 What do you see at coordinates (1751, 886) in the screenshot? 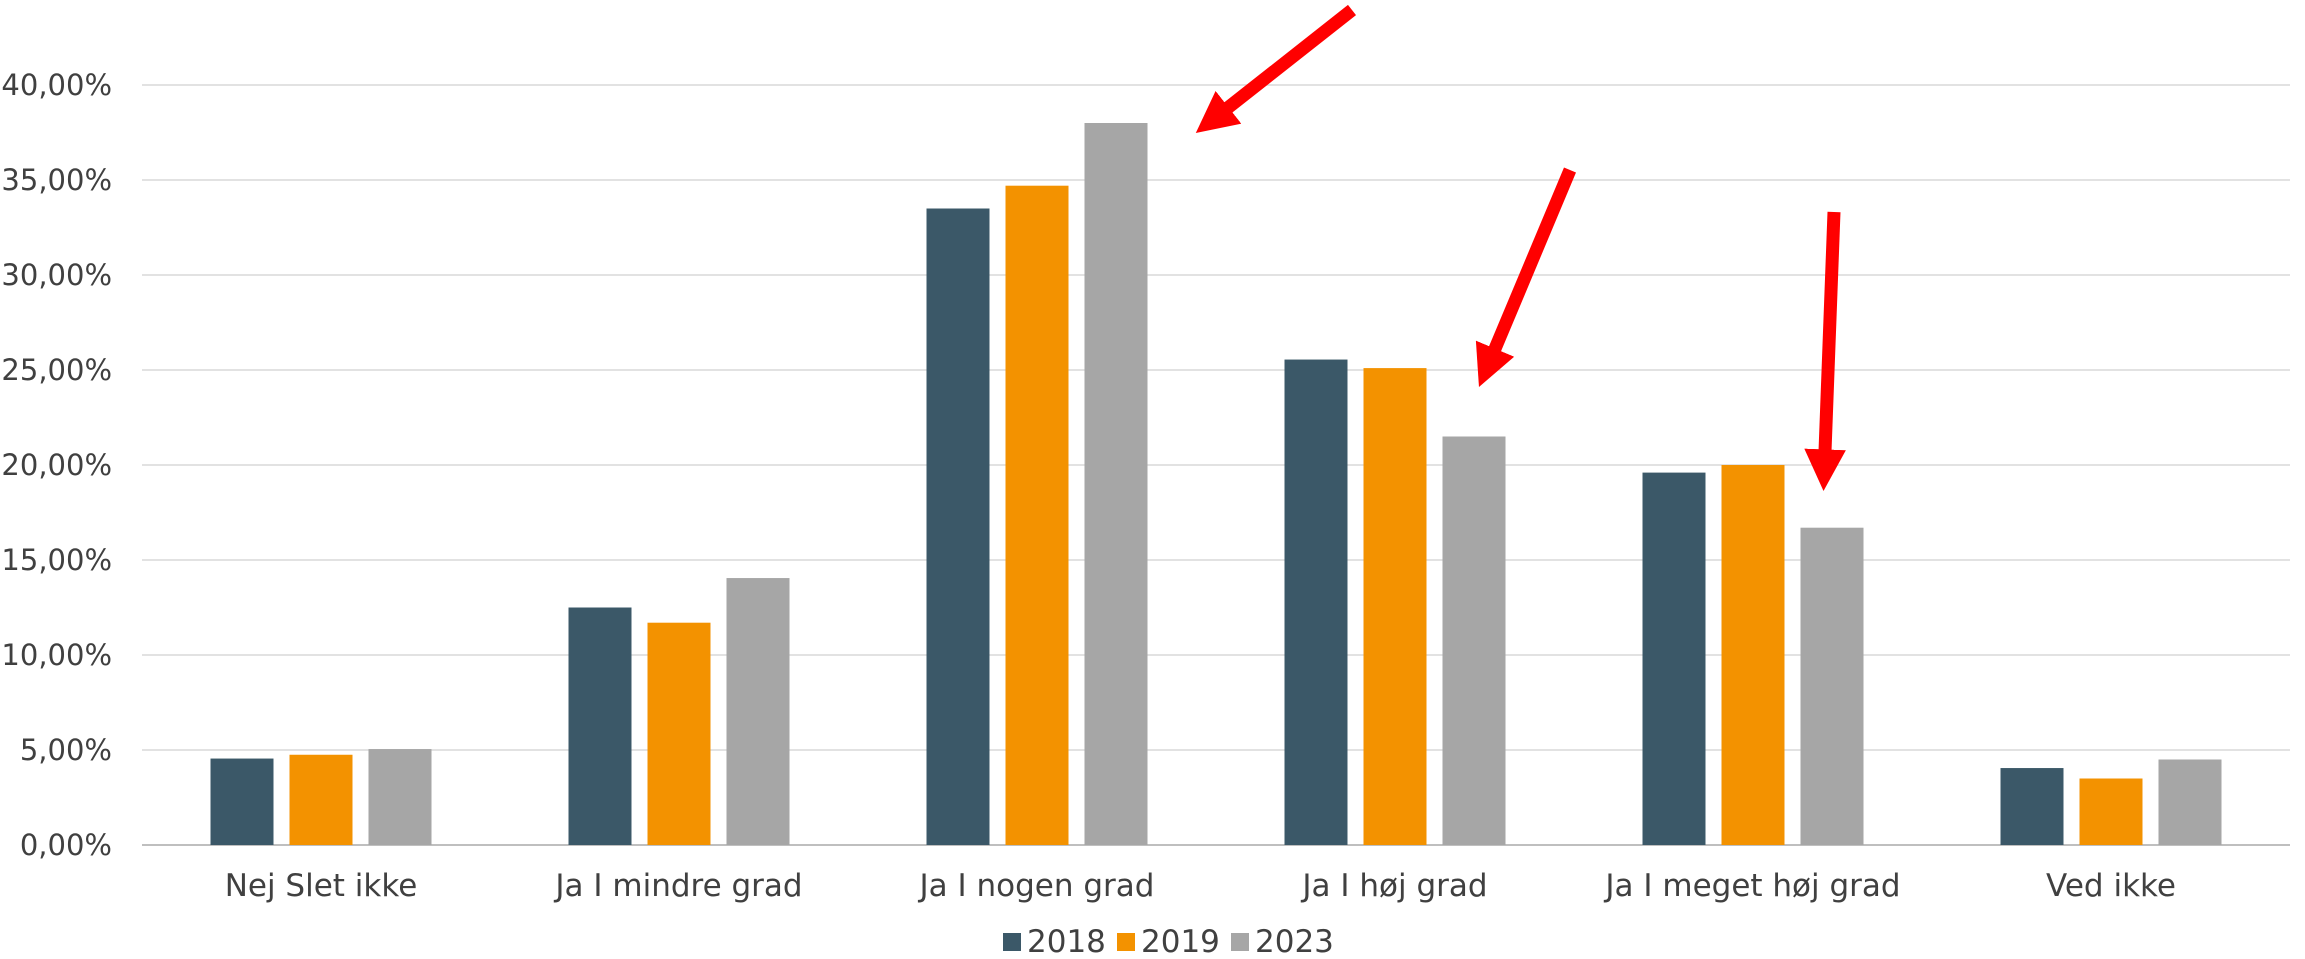
I see `x-category-label: Ja I meget høj grad` at bounding box center [1751, 886].